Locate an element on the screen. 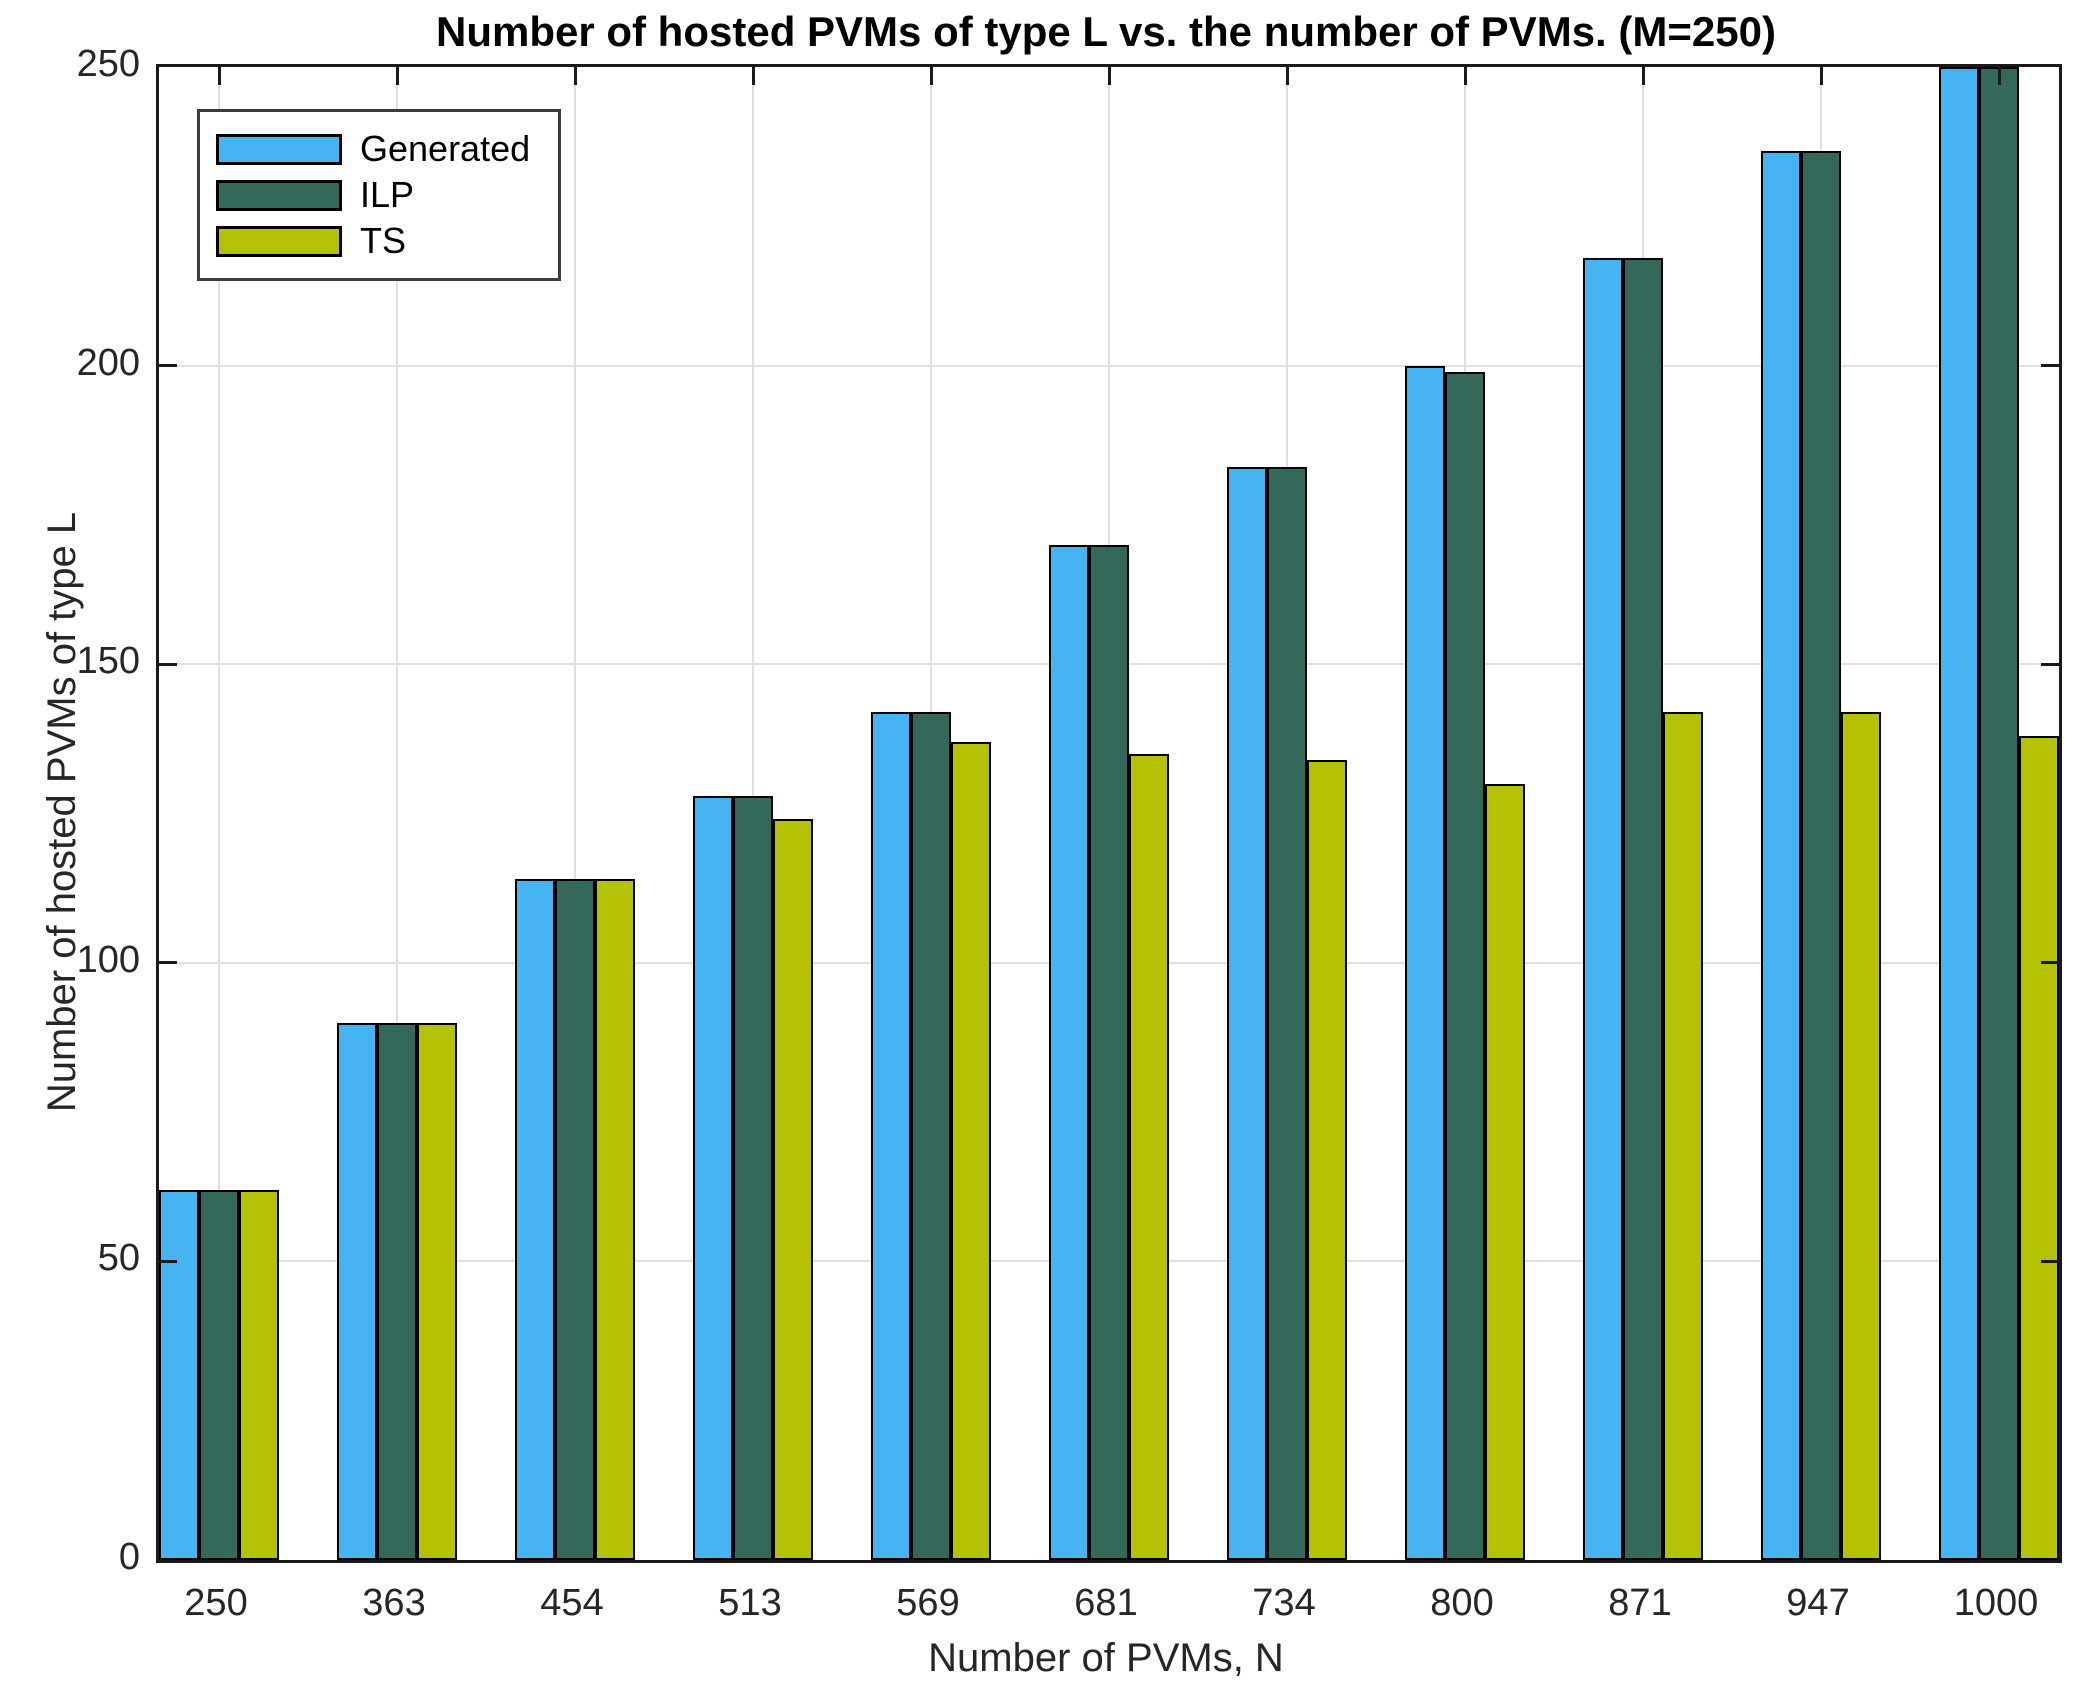 The height and width of the screenshot is (1694, 2078). x-axis-label: Number of PVMs, N is located at coordinates (1106, 1658).